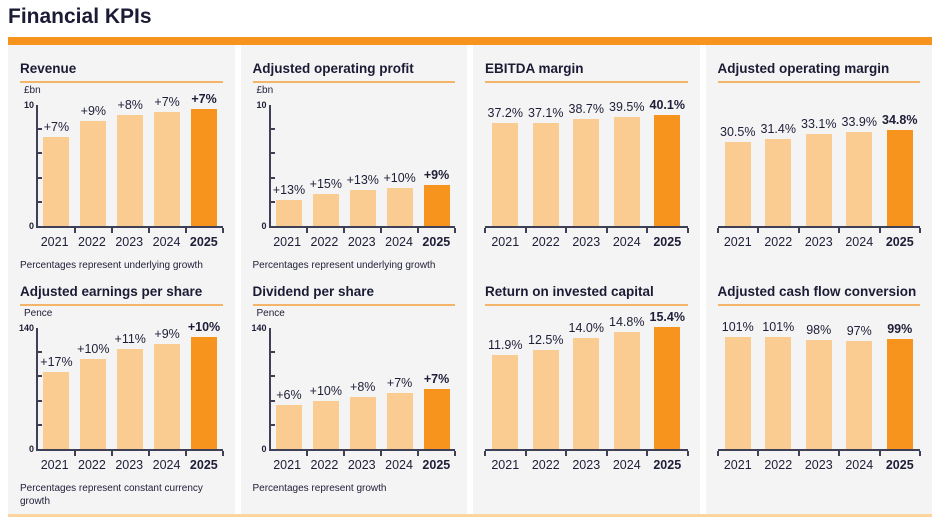 Image resolution: width=940 pixels, height=524 pixels. I want to click on axis-unit-label: Pence, so click(270, 313).